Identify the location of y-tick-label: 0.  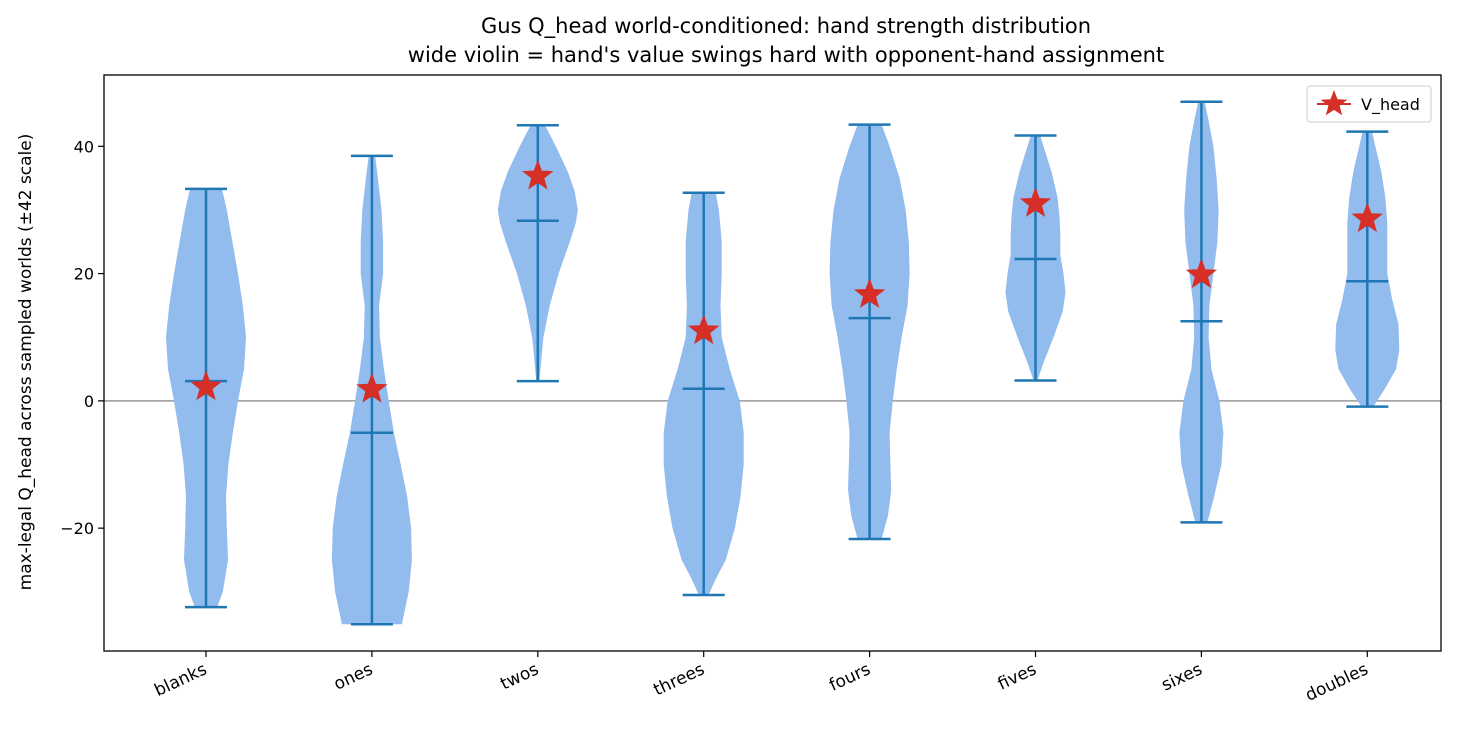
(89, 401).